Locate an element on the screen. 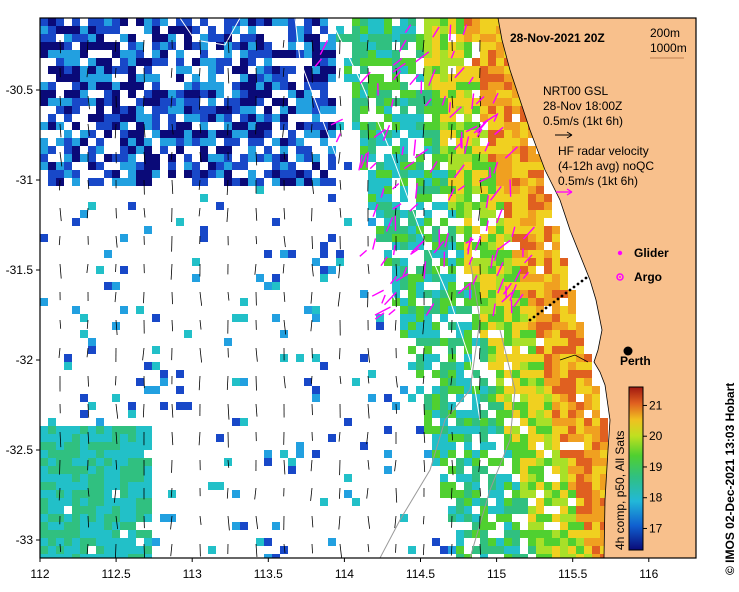 Image resolution: width=739 pixels, height=592 pixels. hf-legend-line3: 0.5m/s (1kt 6h) is located at coordinates (598, 181).